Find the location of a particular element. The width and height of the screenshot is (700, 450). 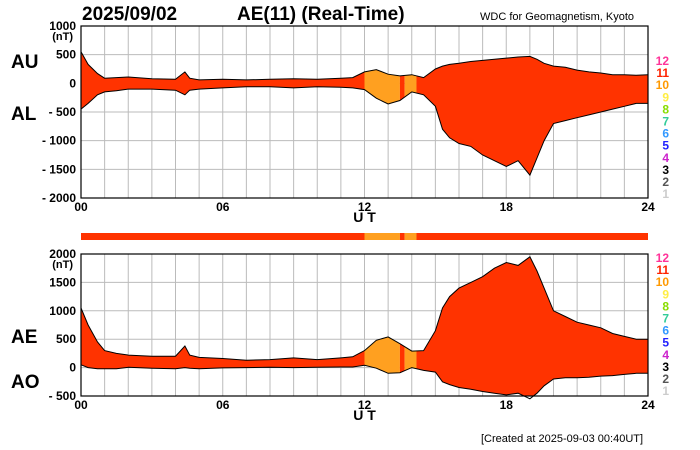

panel1-y-tick-label: 1000 is located at coordinates (62, 26).